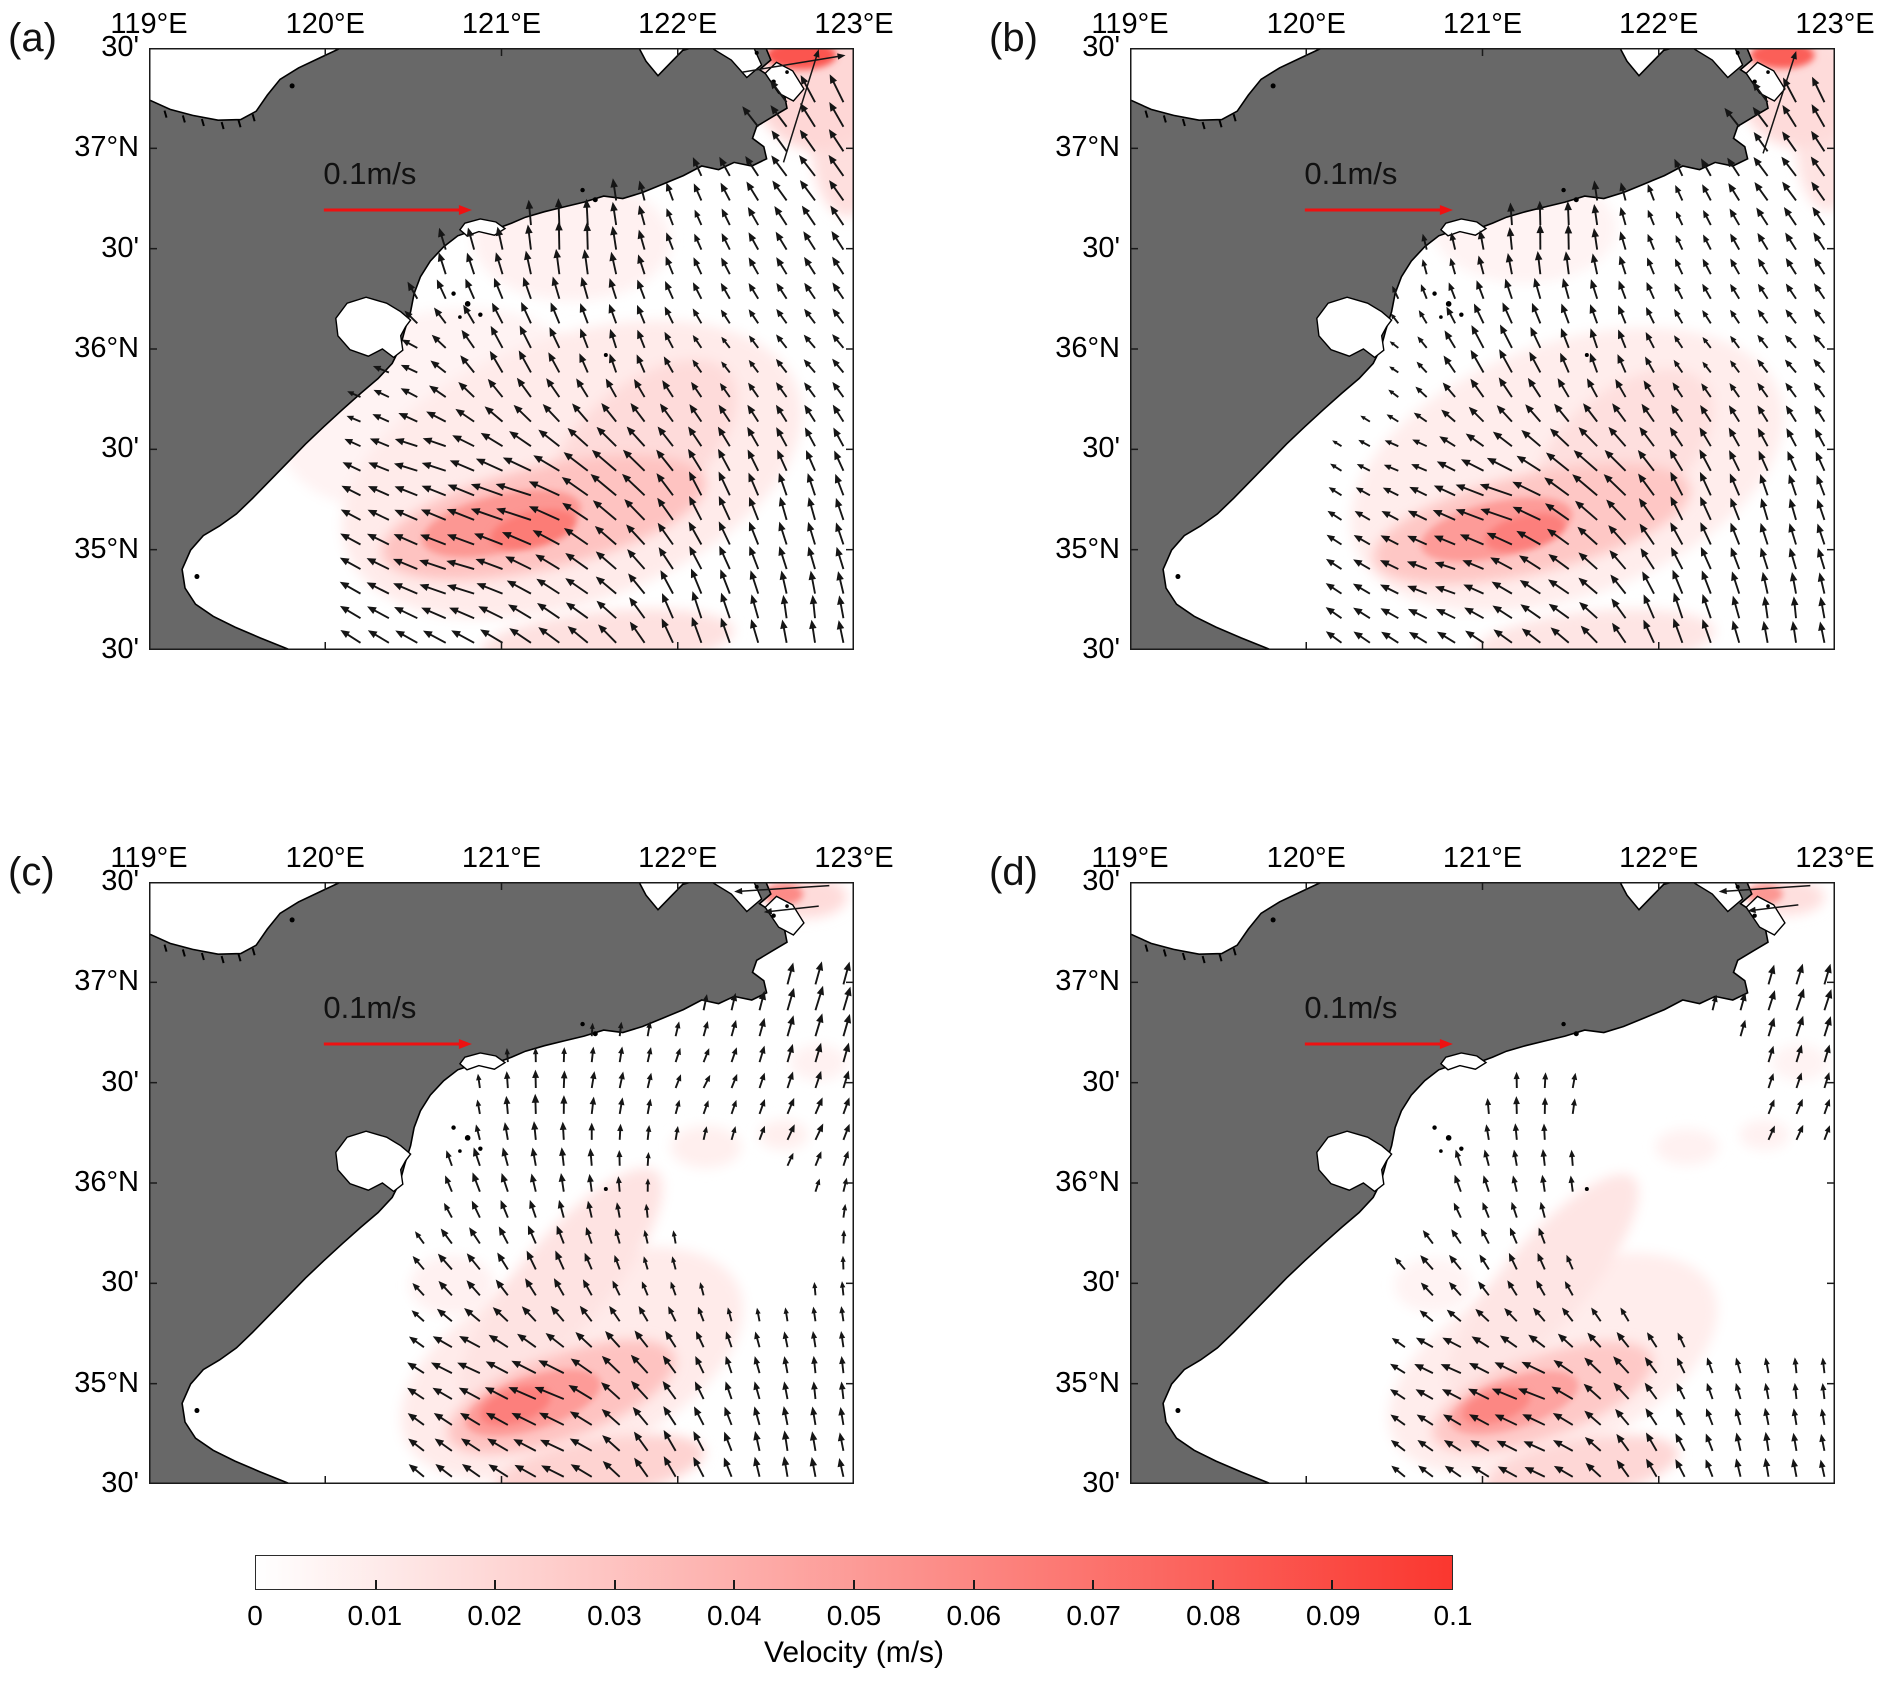 The height and width of the screenshot is (1689, 1892). What do you see at coordinates (1087, 1382) in the screenshot?
I see `y-tick-label: 35°N` at bounding box center [1087, 1382].